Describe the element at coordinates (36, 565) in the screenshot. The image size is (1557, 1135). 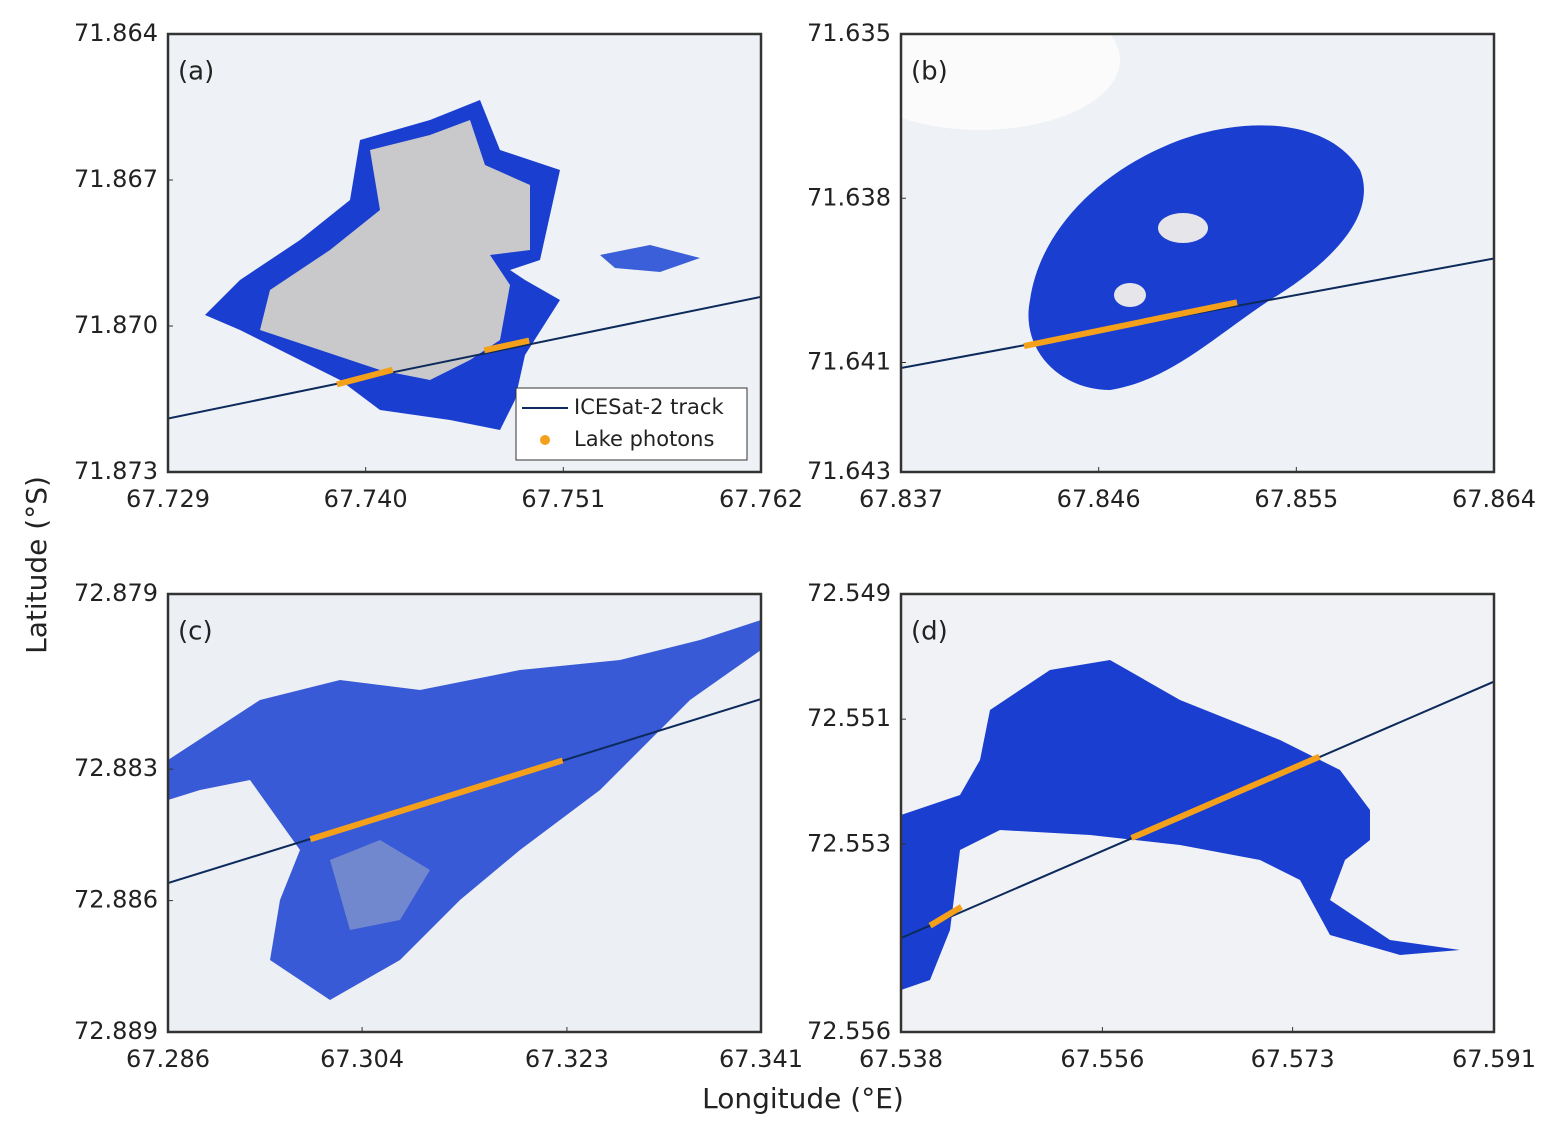
I see `y-axis-label: Latitude (°S)` at that location.